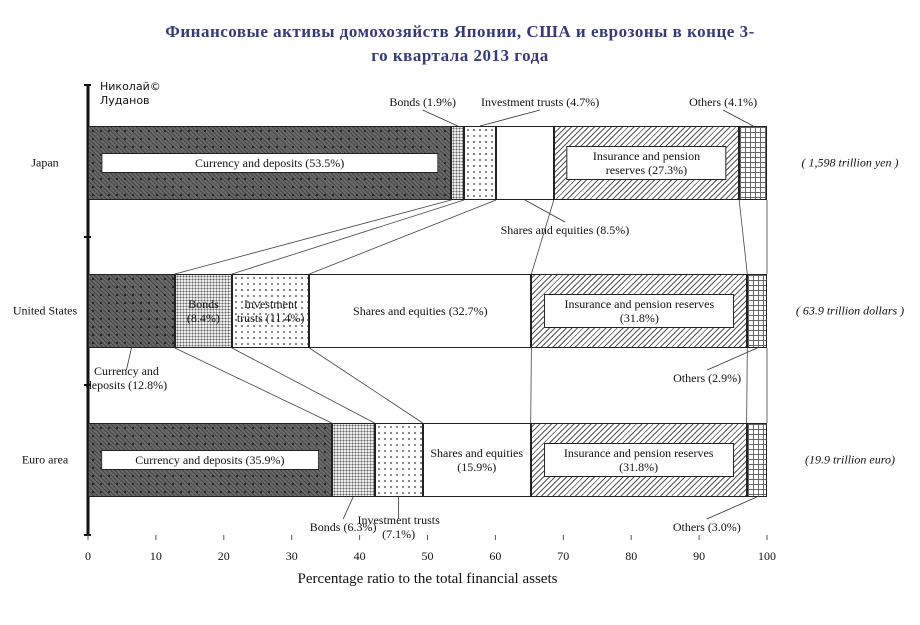  I want to click on x-tick-label: 20, so click(224, 556).